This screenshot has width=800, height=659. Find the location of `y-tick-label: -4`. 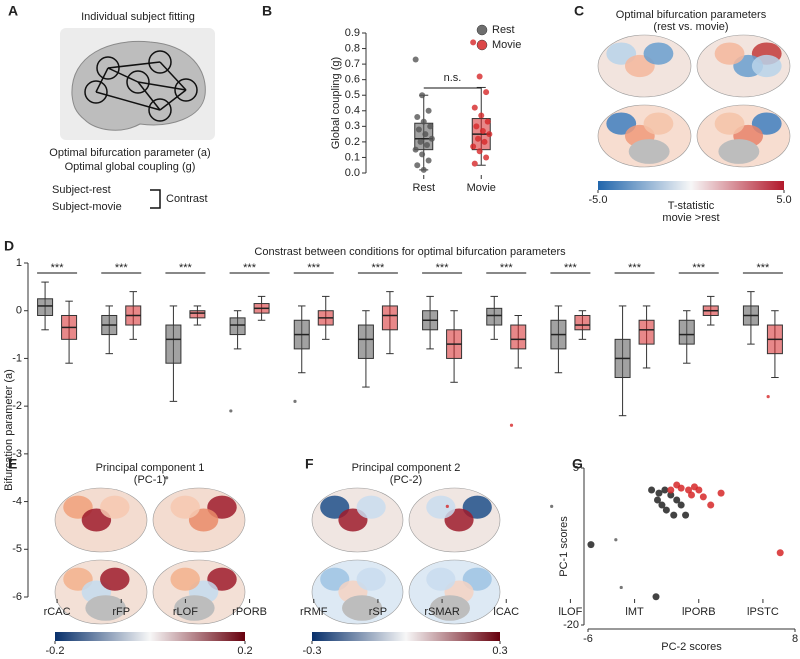

y-tick-label: -4 is located at coordinates (17, 501).